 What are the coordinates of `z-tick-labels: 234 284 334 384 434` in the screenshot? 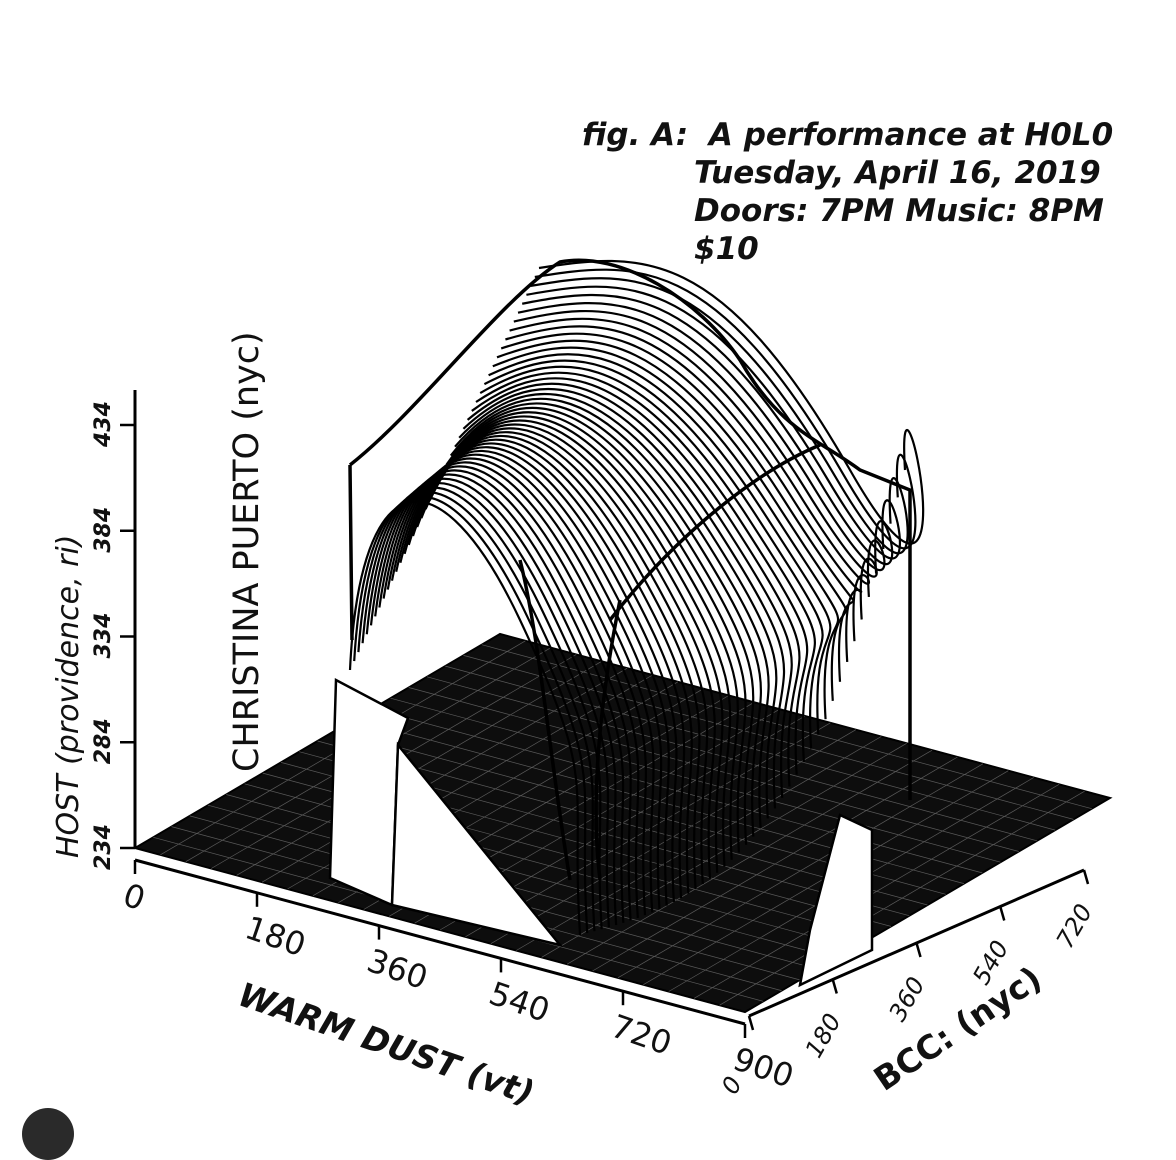 It's located at (103, 635).